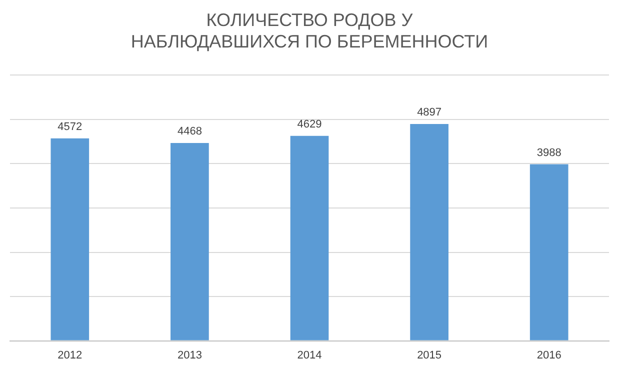  What do you see at coordinates (70, 355) in the screenshot?
I see `x-tick-label: 2012` at bounding box center [70, 355].